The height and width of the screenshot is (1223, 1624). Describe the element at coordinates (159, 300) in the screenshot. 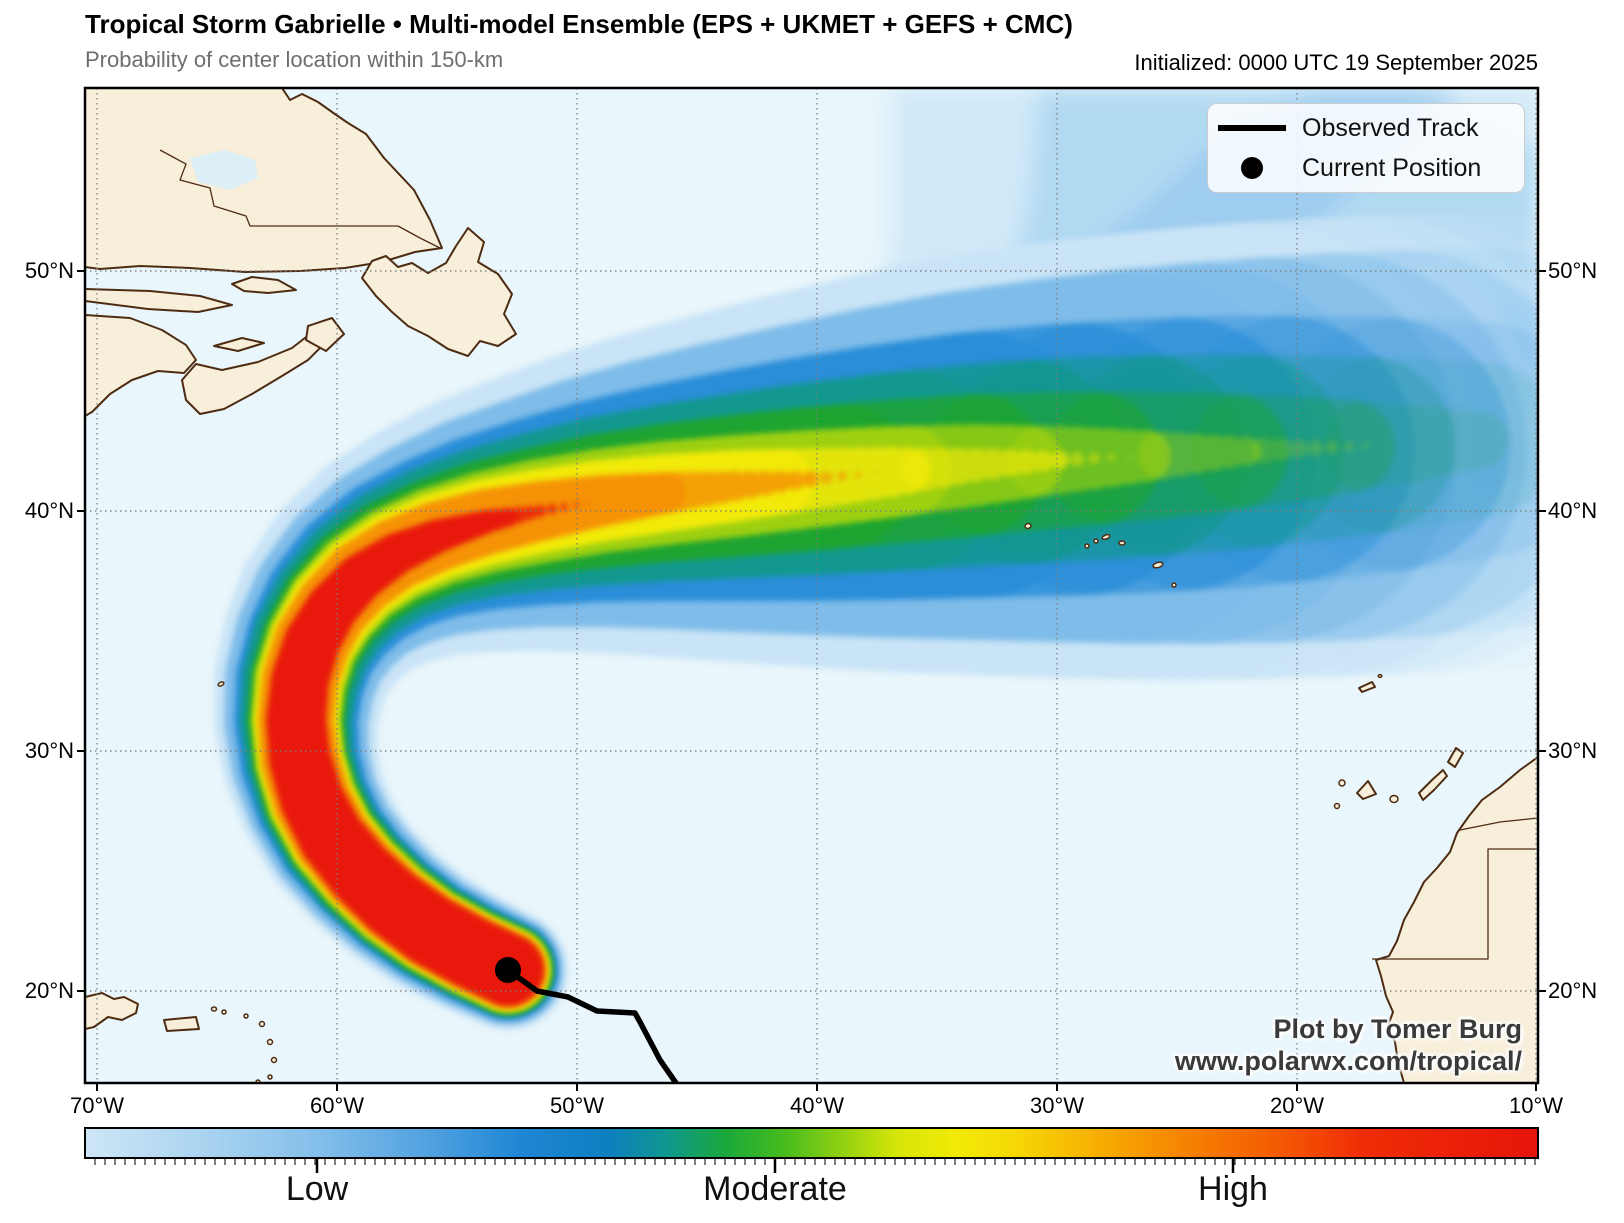

I see `gaspe-peninsula` at that location.